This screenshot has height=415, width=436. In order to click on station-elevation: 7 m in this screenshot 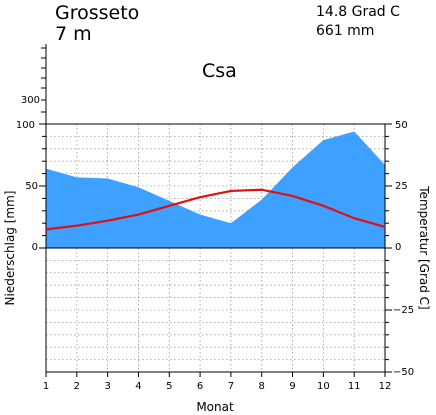, I will do `click(73, 34)`.